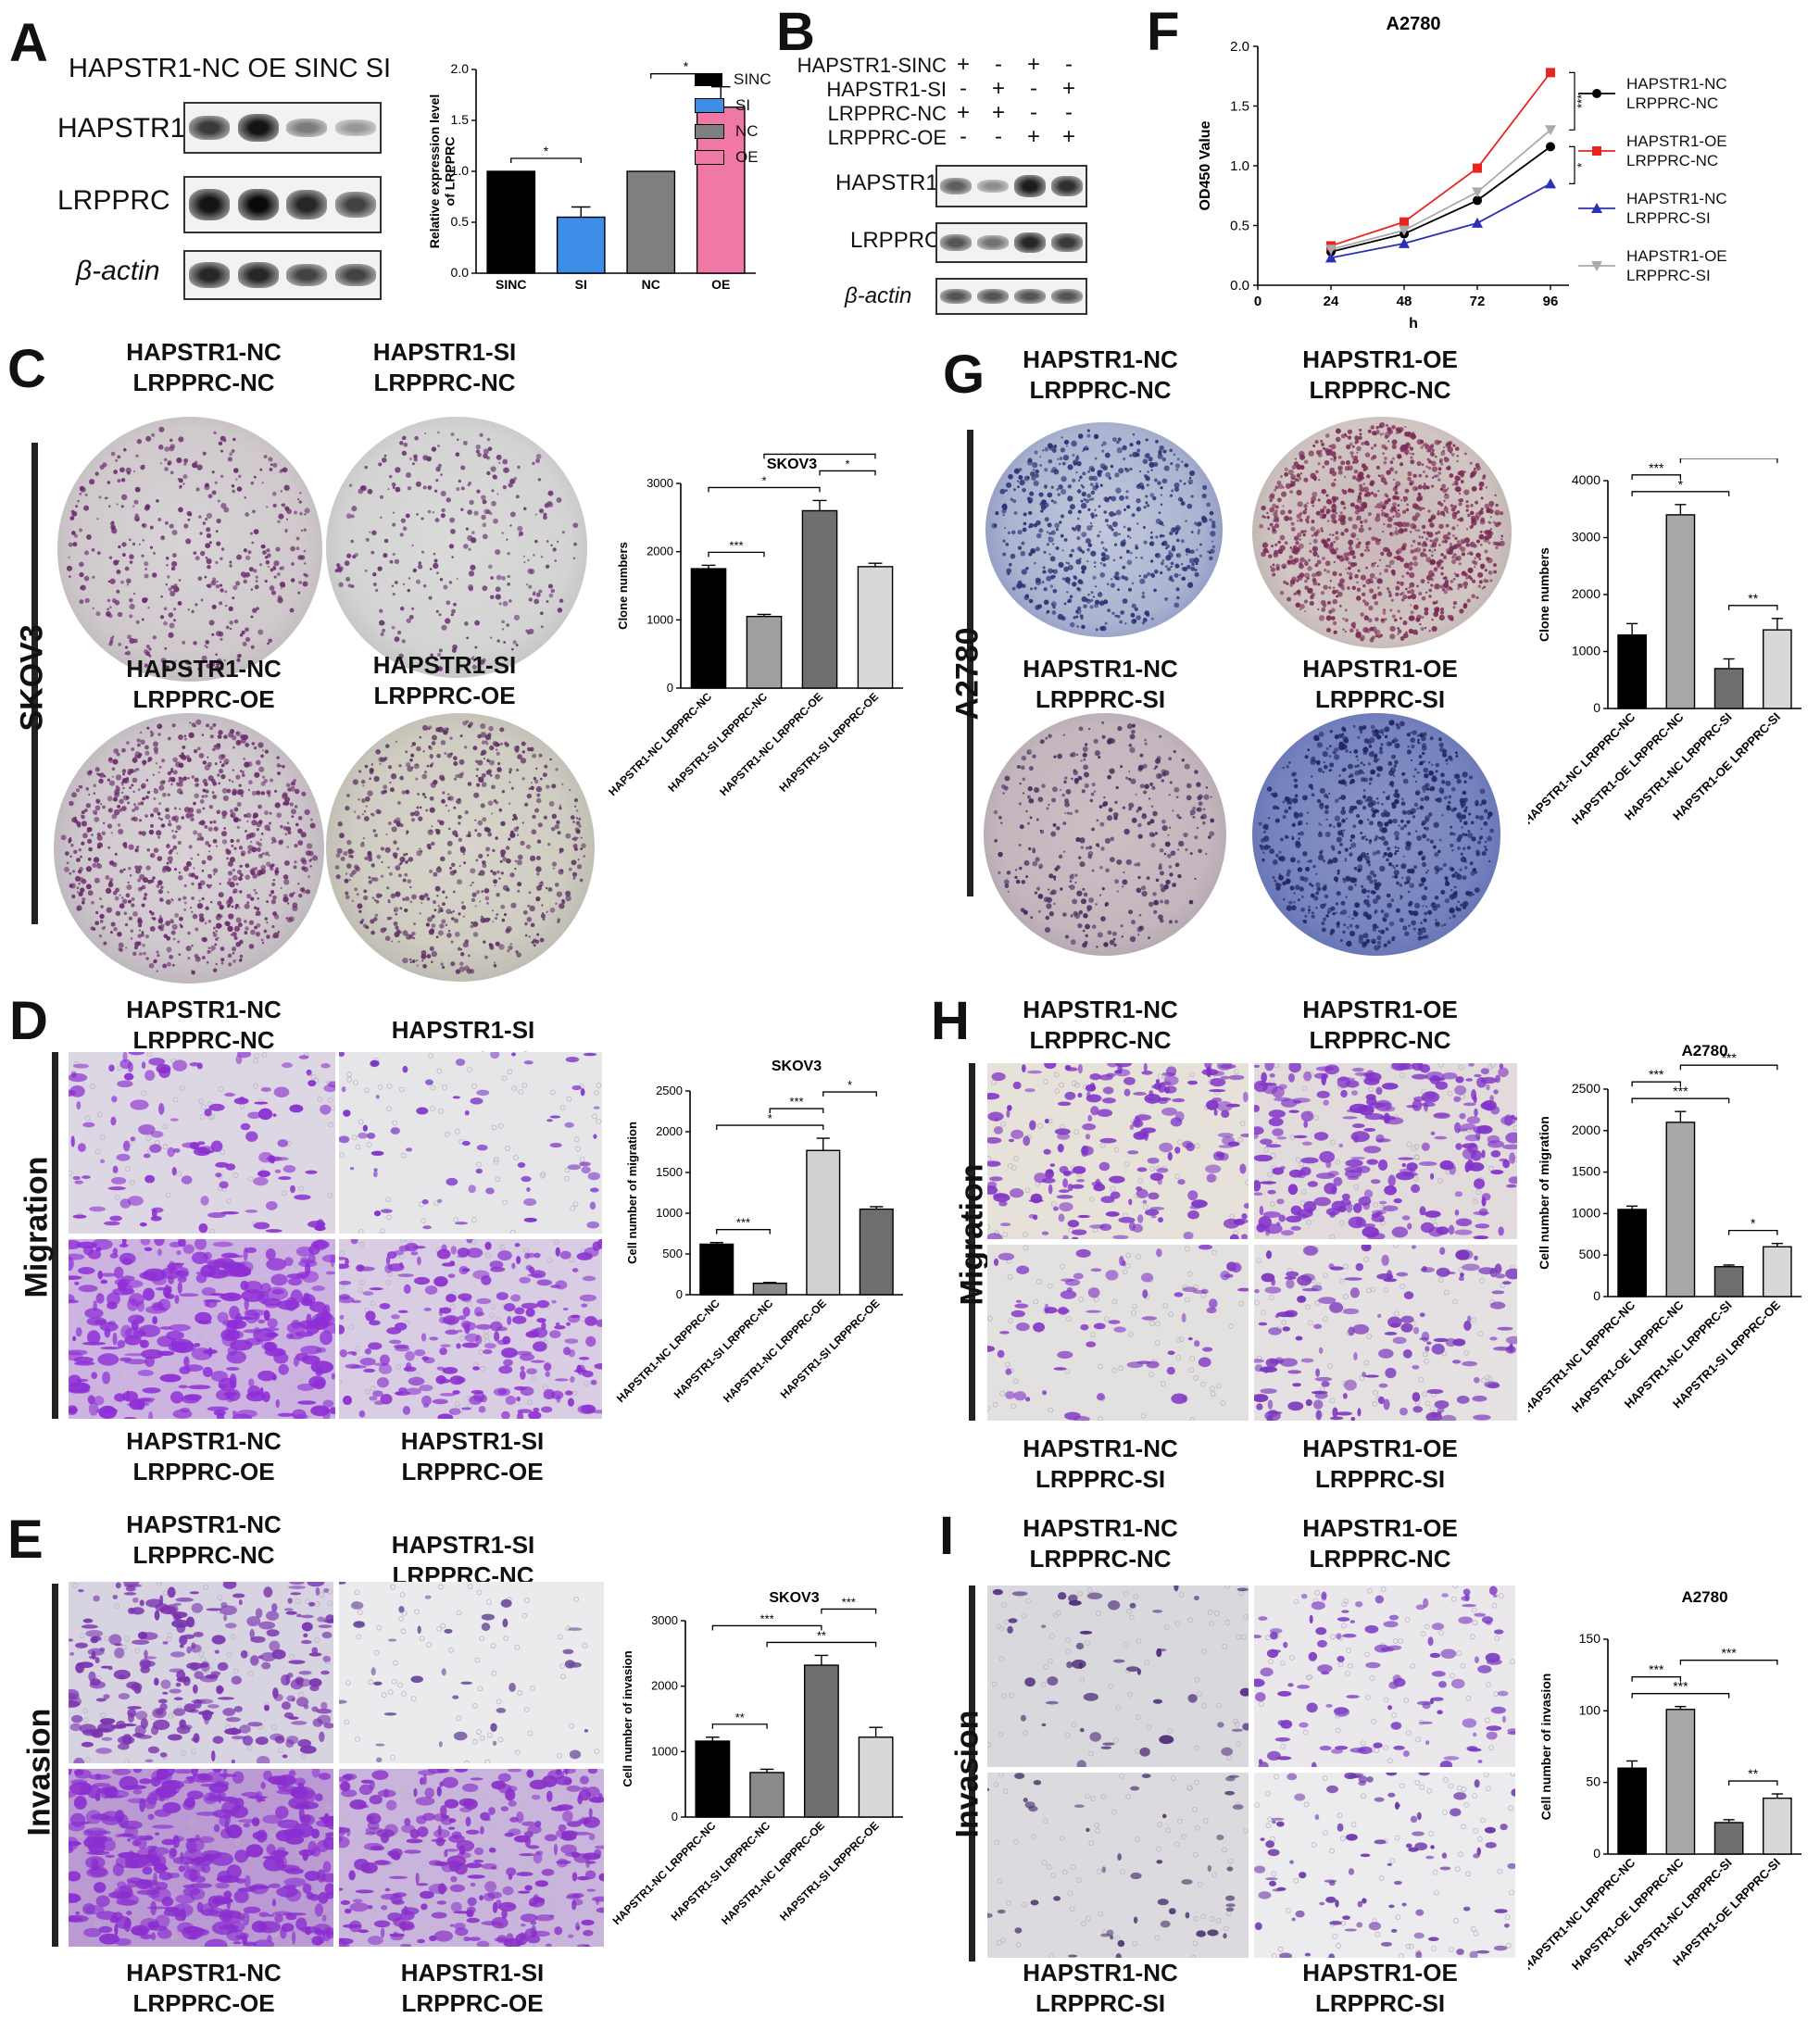 Image resolution: width=1820 pixels, height=2018 pixels. Describe the element at coordinates (847, 473) in the screenshot. I see `significance-bracket` at that location.